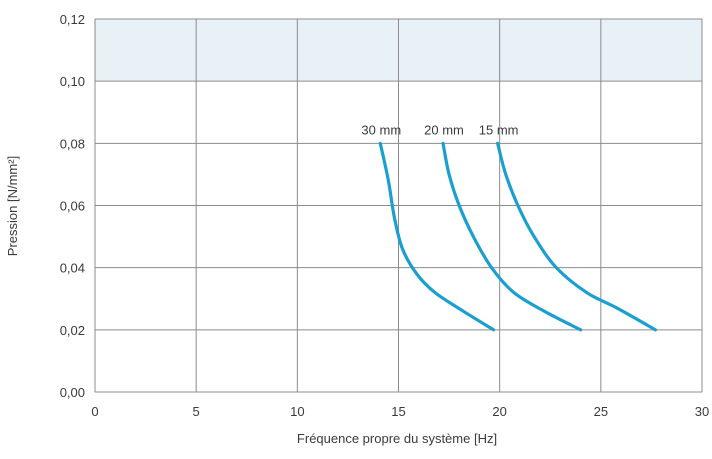 The width and height of the screenshot is (712, 459). Describe the element at coordinates (702, 411) in the screenshot. I see `x-tick-label: 30` at that location.